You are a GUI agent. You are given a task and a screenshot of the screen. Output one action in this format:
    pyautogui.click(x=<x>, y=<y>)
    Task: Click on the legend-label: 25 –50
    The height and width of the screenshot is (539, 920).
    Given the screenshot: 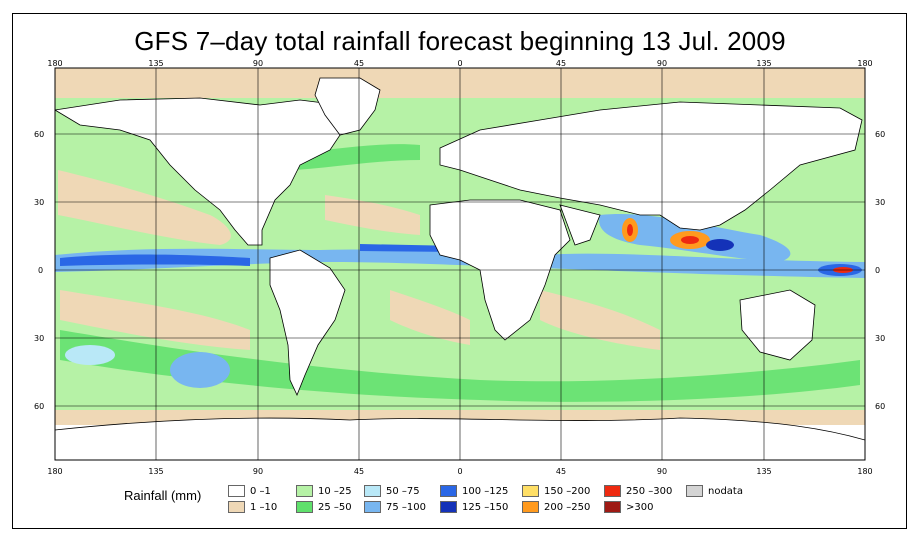 What is the action you would take?
    pyautogui.click(x=335, y=507)
    